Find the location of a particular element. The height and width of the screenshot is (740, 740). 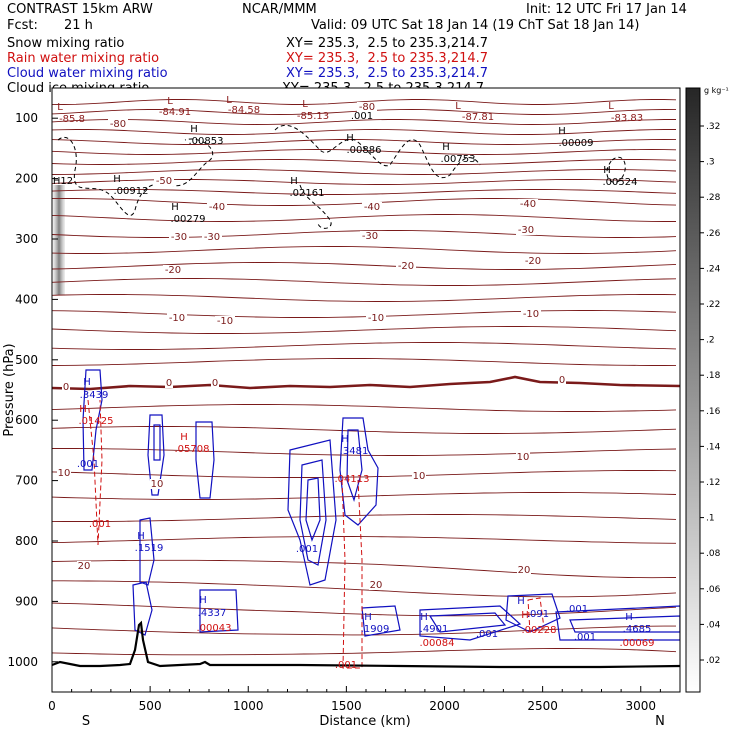

x-tick-label: 500 is located at coordinates (150, 706).